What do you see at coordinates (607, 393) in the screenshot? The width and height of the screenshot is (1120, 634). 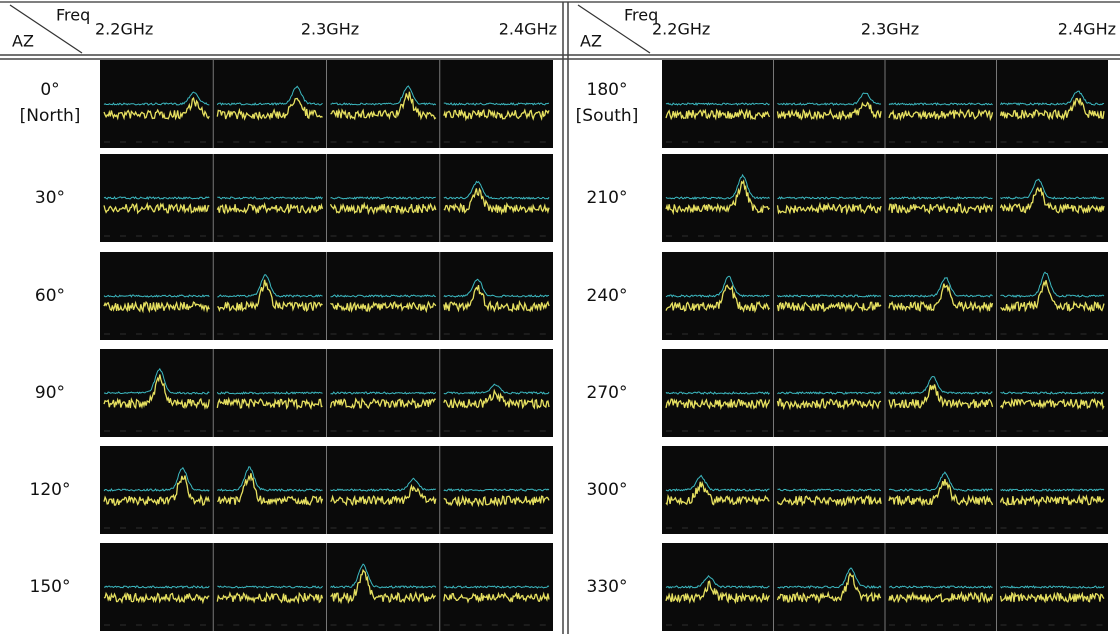 I see `azimuth-label: 270°` at bounding box center [607, 393].